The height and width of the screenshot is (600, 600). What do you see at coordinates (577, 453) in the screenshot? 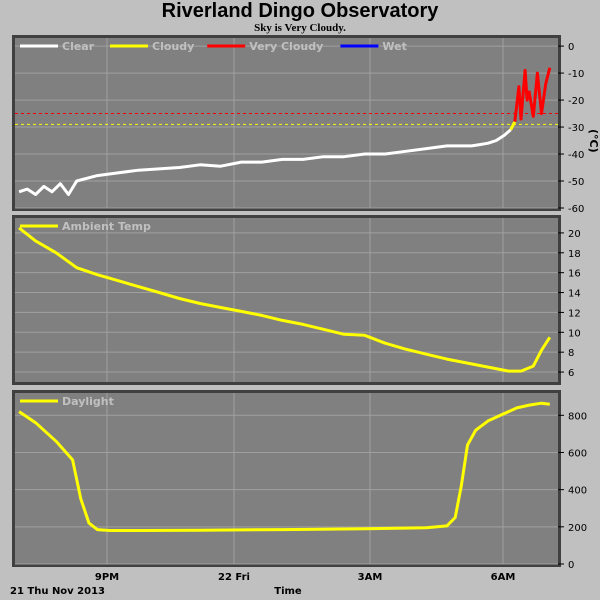
I see `y-tick-label: 600` at bounding box center [577, 453].